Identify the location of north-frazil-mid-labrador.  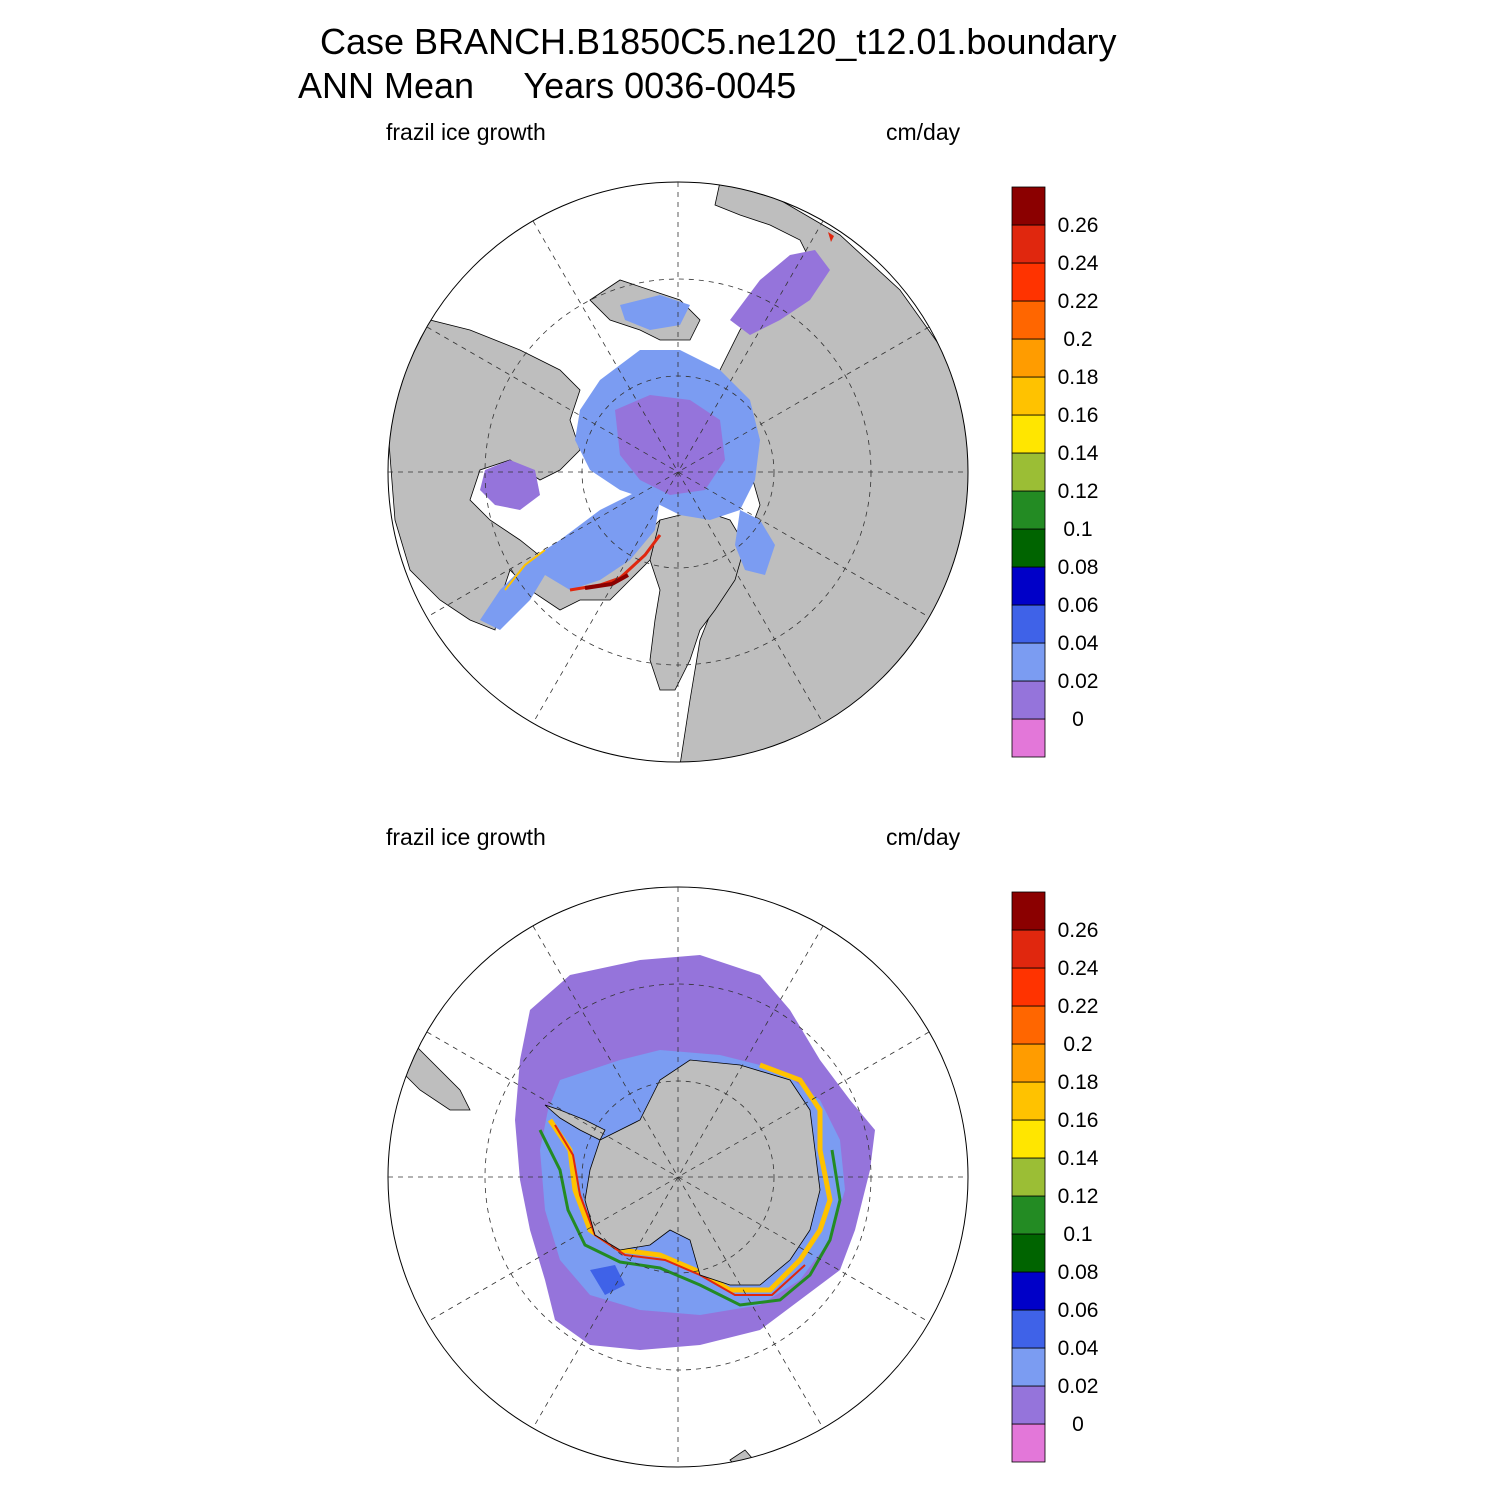
(525, 570).